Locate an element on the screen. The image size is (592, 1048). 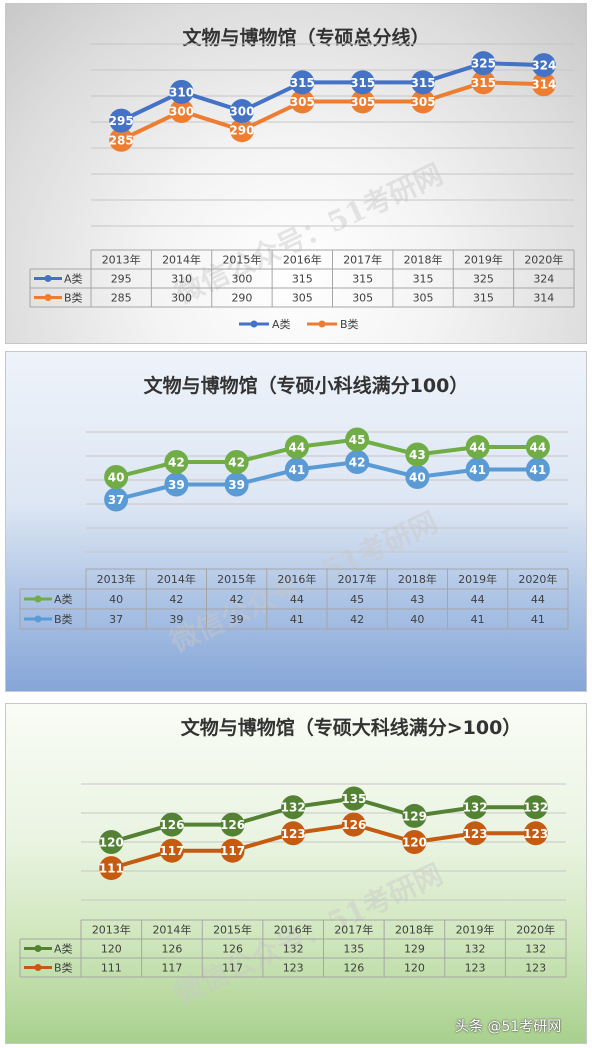
data-label: 43 is located at coordinates (417, 455).